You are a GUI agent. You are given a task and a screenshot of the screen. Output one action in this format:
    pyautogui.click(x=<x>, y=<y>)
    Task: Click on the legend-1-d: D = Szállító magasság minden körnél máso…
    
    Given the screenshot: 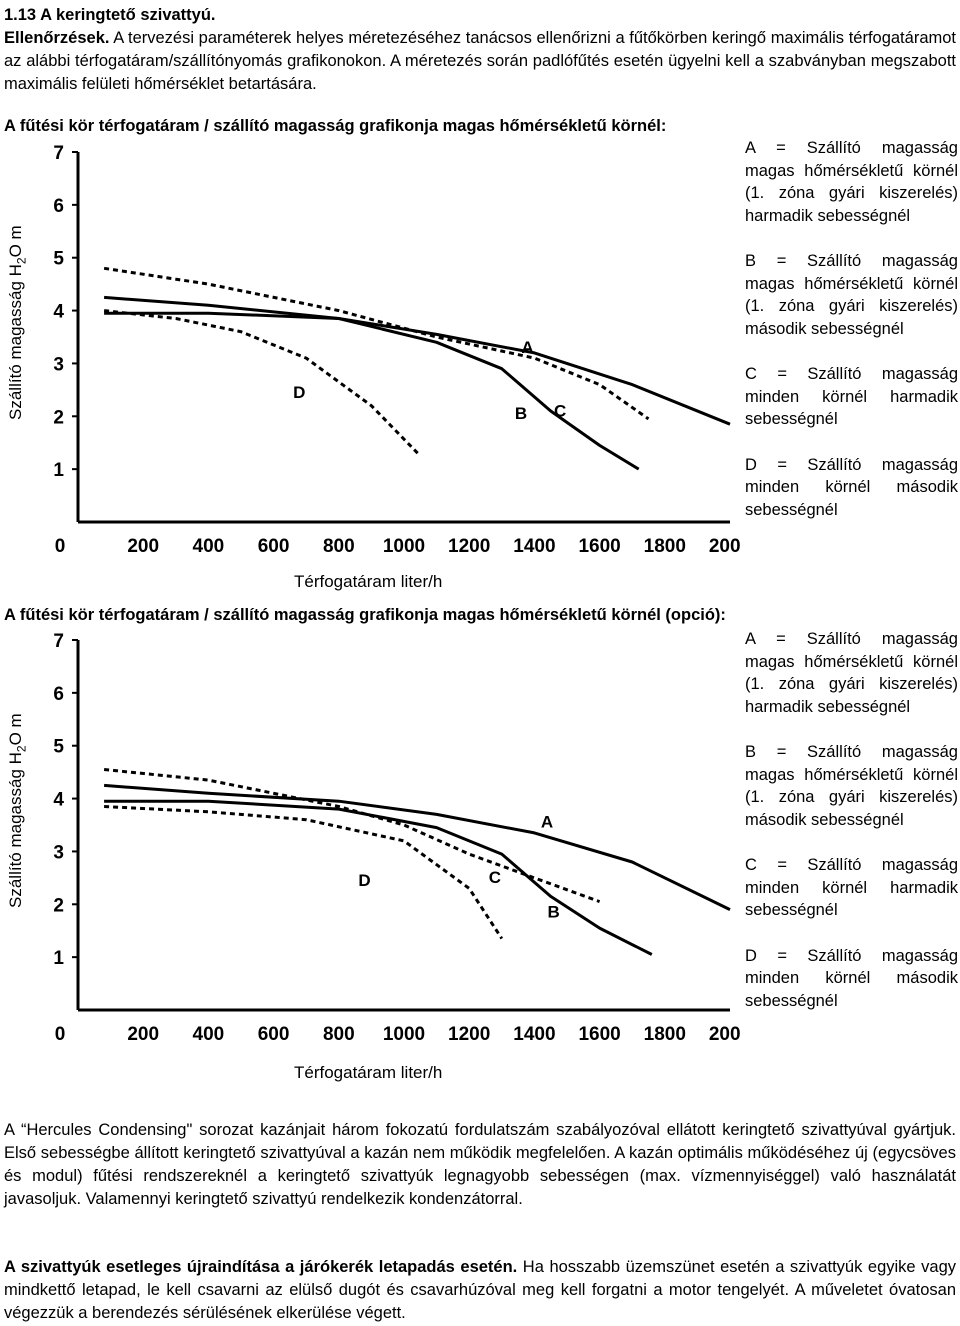 What is the action you would take?
    pyautogui.click(x=851, y=487)
    